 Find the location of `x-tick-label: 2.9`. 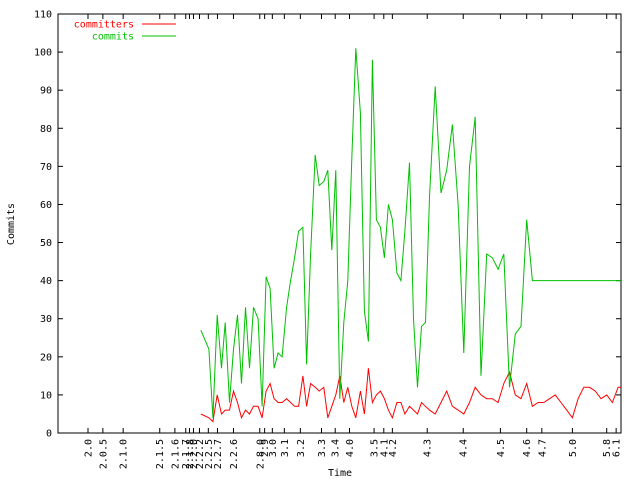

x-tick-label: 2.9 is located at coordinates (265, 448).